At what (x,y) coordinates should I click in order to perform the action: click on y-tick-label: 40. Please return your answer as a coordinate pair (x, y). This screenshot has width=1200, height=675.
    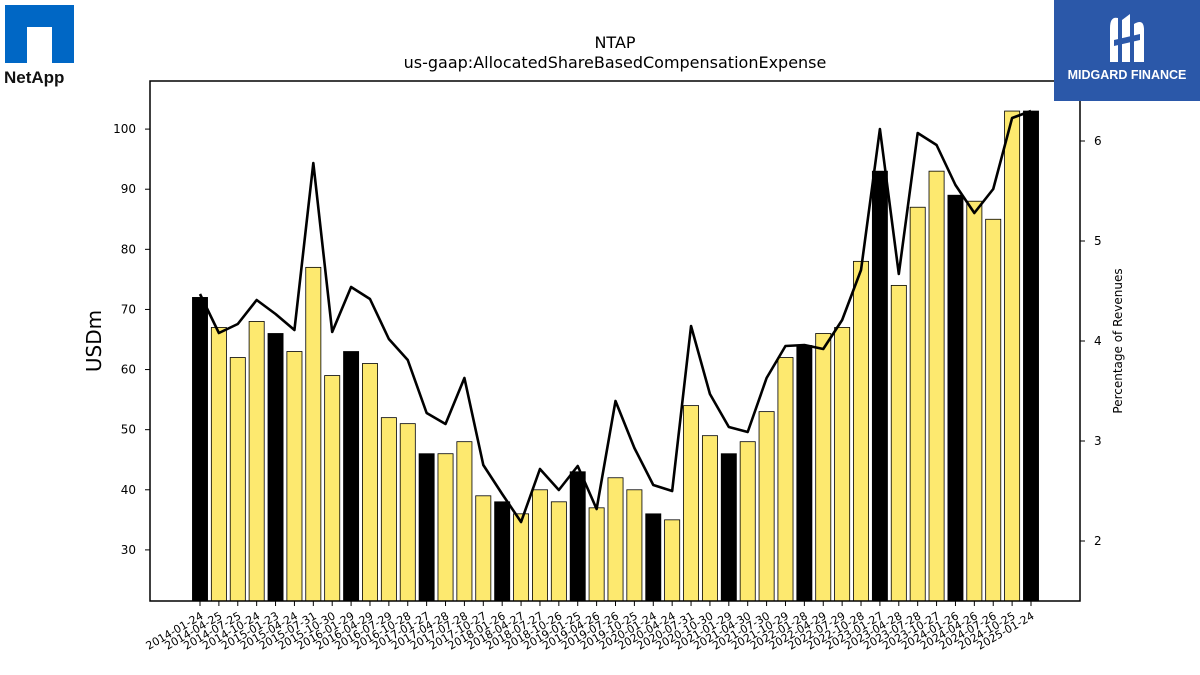
    Looking at the image, I should click on (128, 490).